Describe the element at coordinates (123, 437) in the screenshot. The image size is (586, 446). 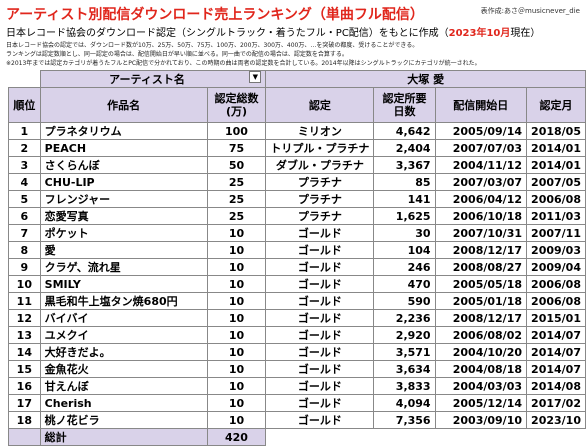
I see `total-label: 総計` at that location.